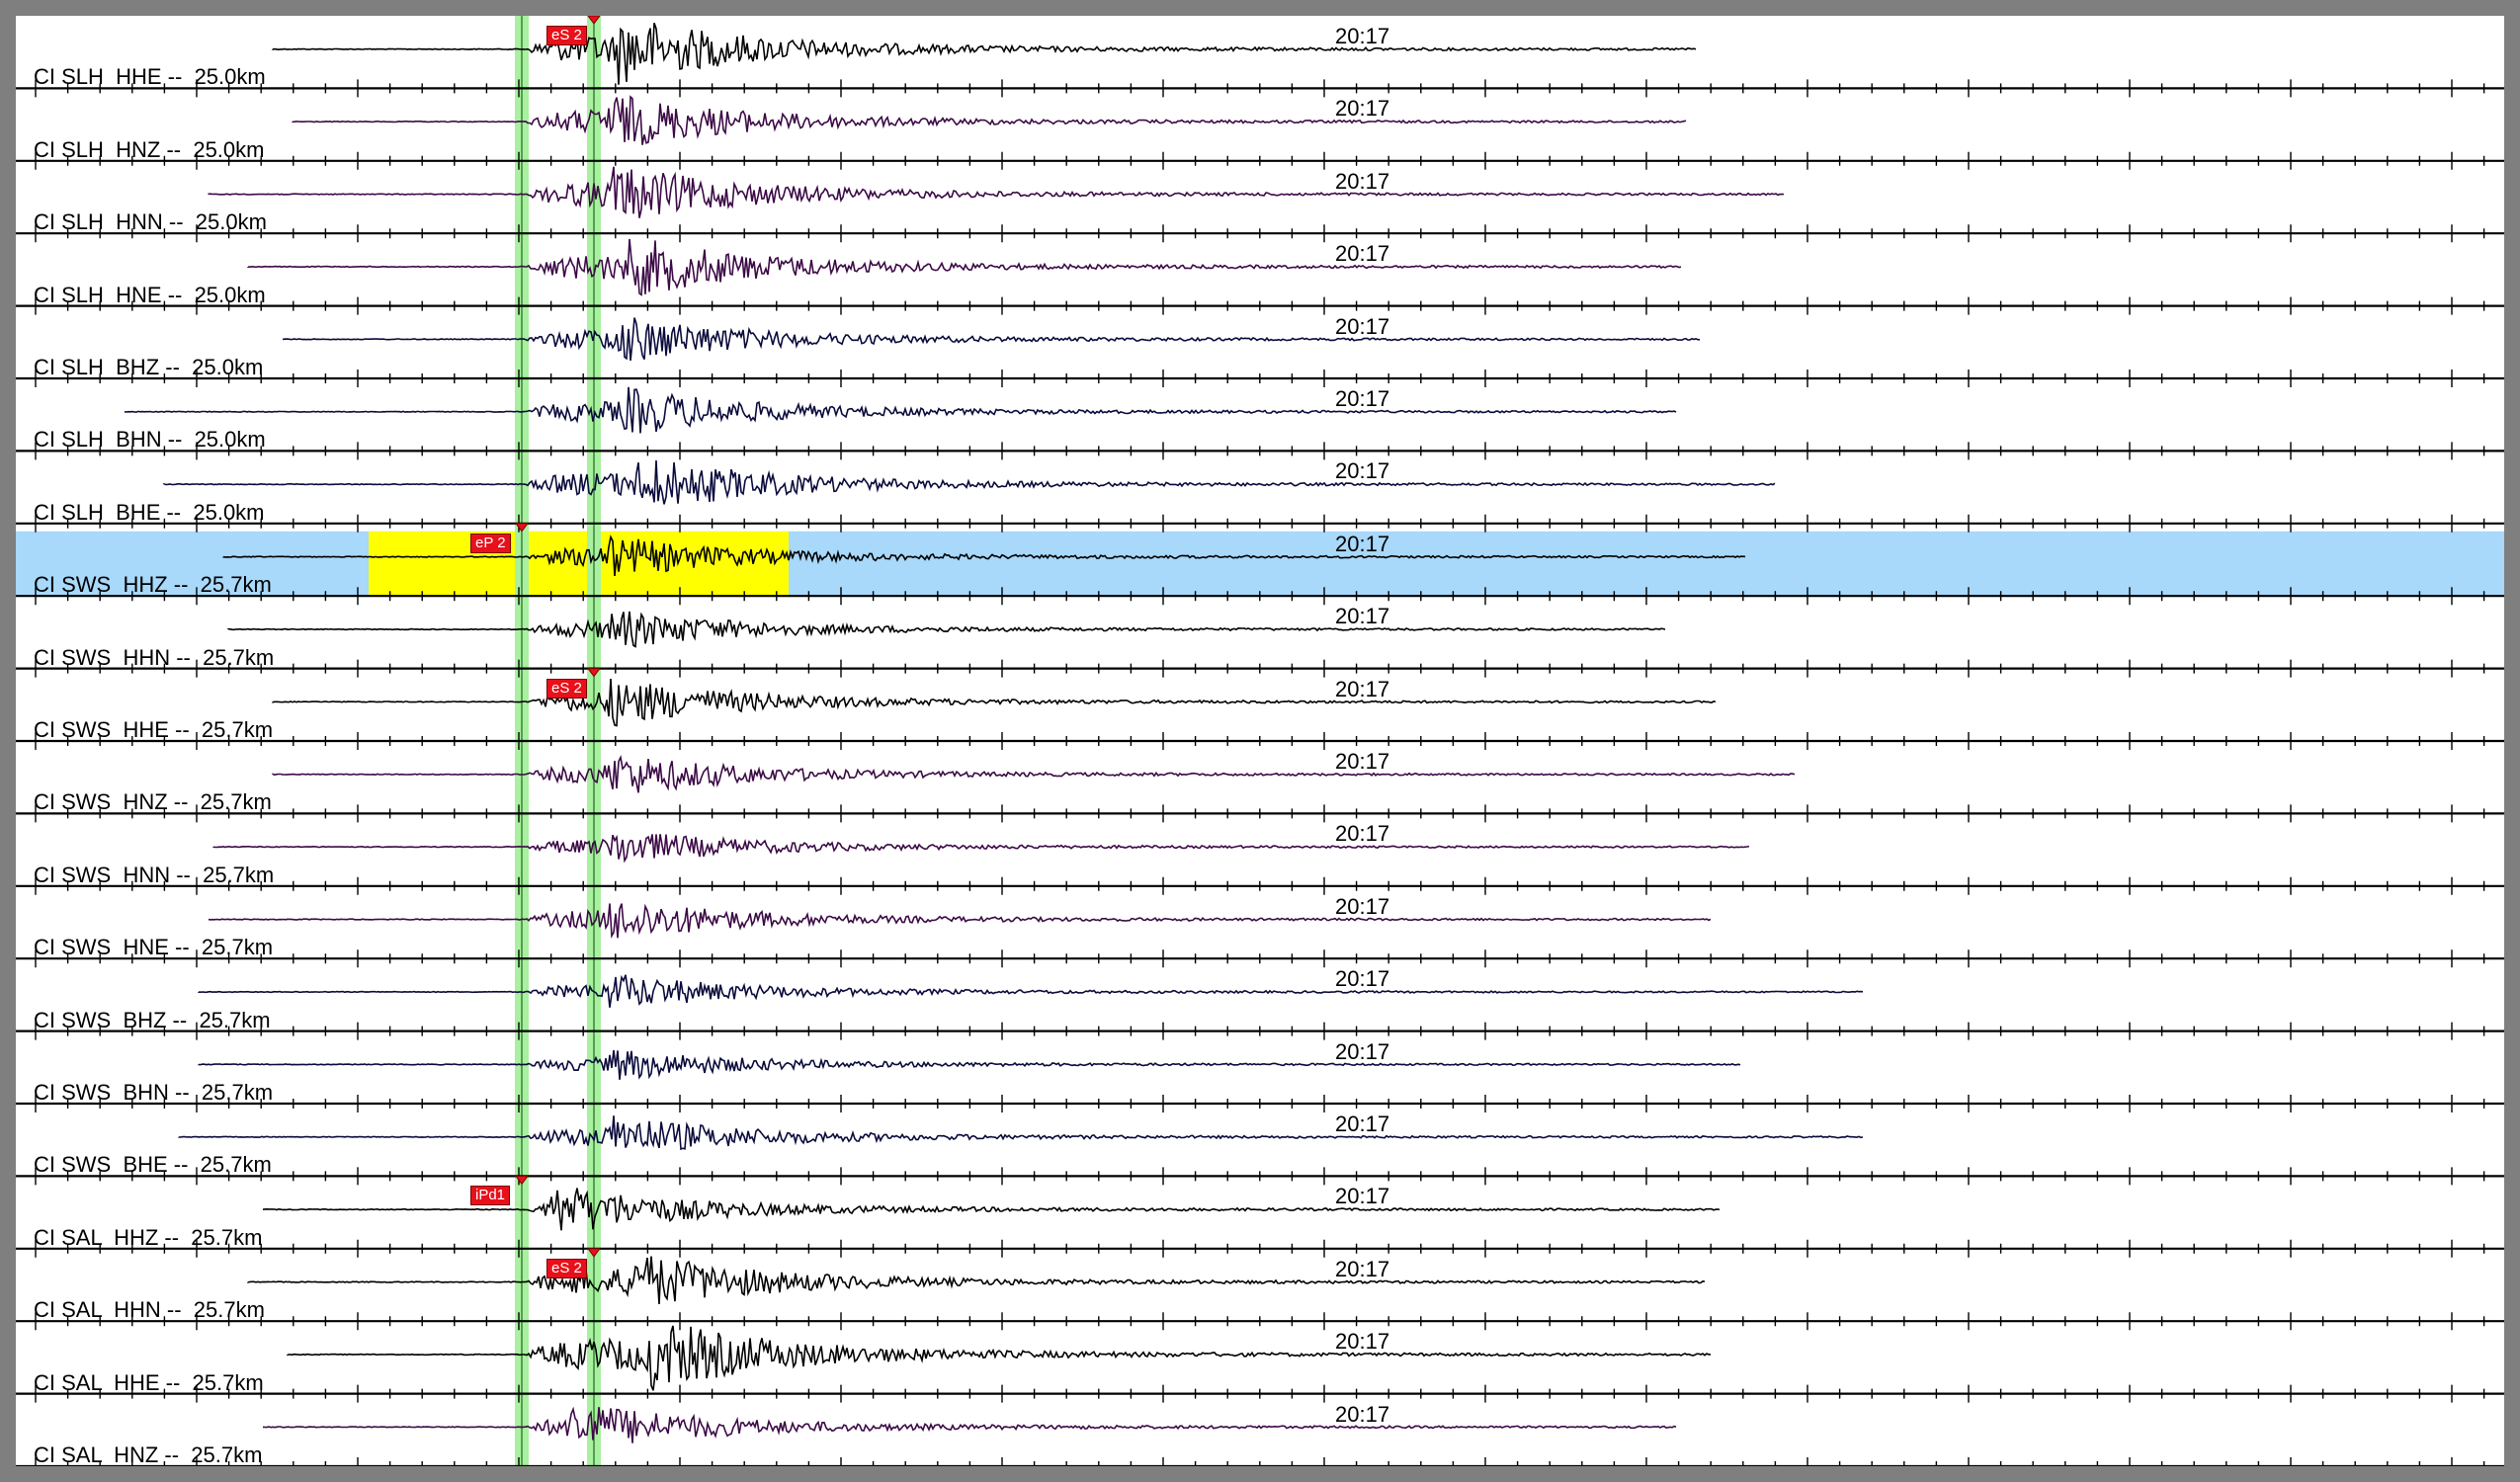 Image resolution: width=2520 pixels, height=1482 pixels. Describe the element at coordinates (490, 1196) in the screenshot. I see `phase-pick-flag: iPd1` at that location.